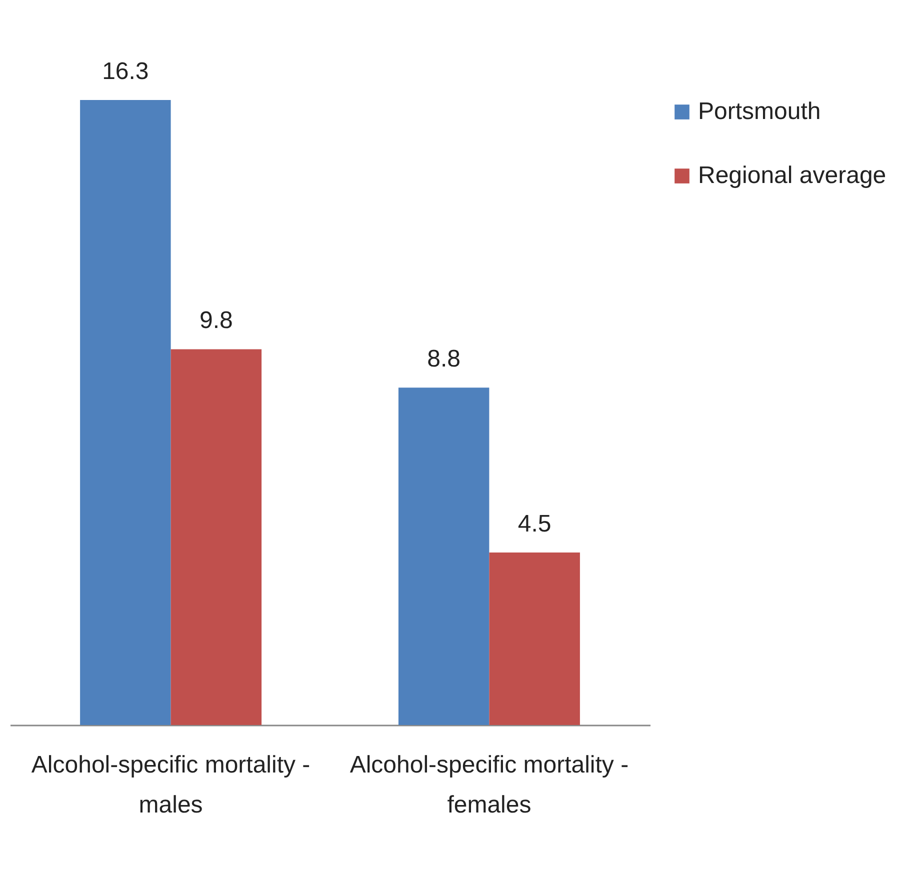 This screenshot has height=880, width=917. I want to click on x-tick-label: Alcohol-specific mortality - males, so click(170, 785).